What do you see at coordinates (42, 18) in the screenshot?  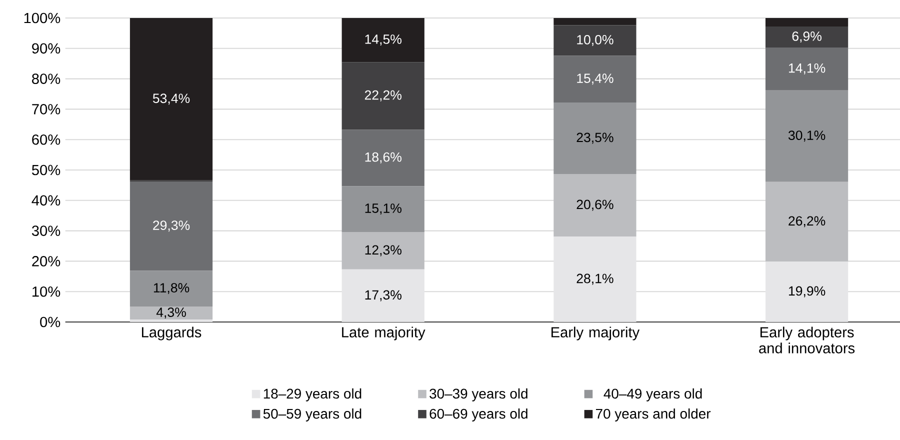 I see `y-tick-label: 100%` at bounding box center [42, 18].